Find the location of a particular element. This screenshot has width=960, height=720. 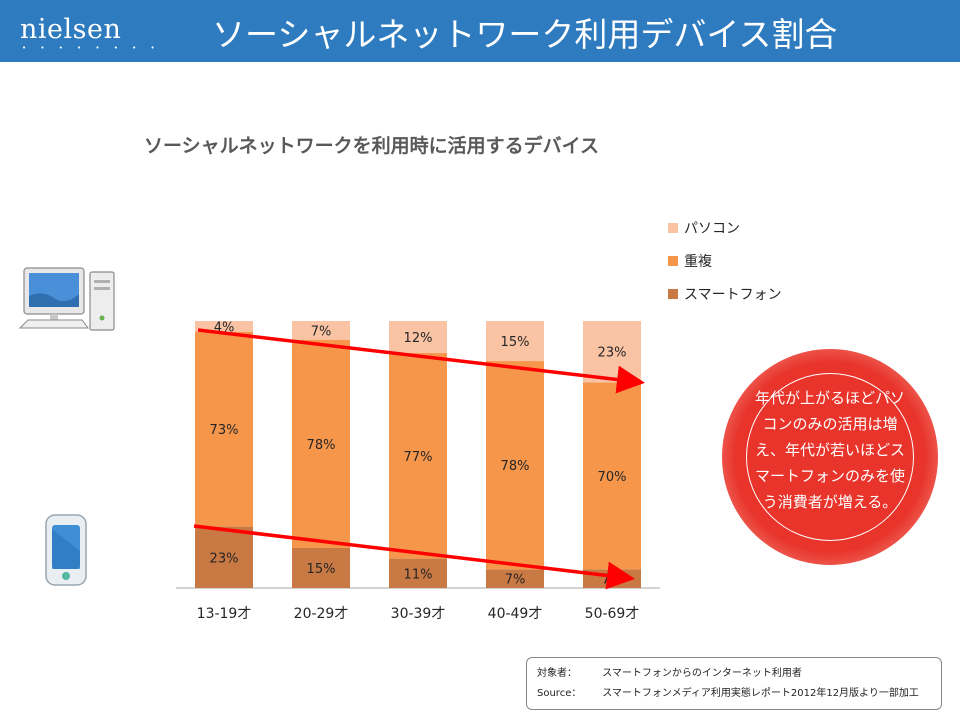

data-label: 11% is located at coordinates (418, 574).